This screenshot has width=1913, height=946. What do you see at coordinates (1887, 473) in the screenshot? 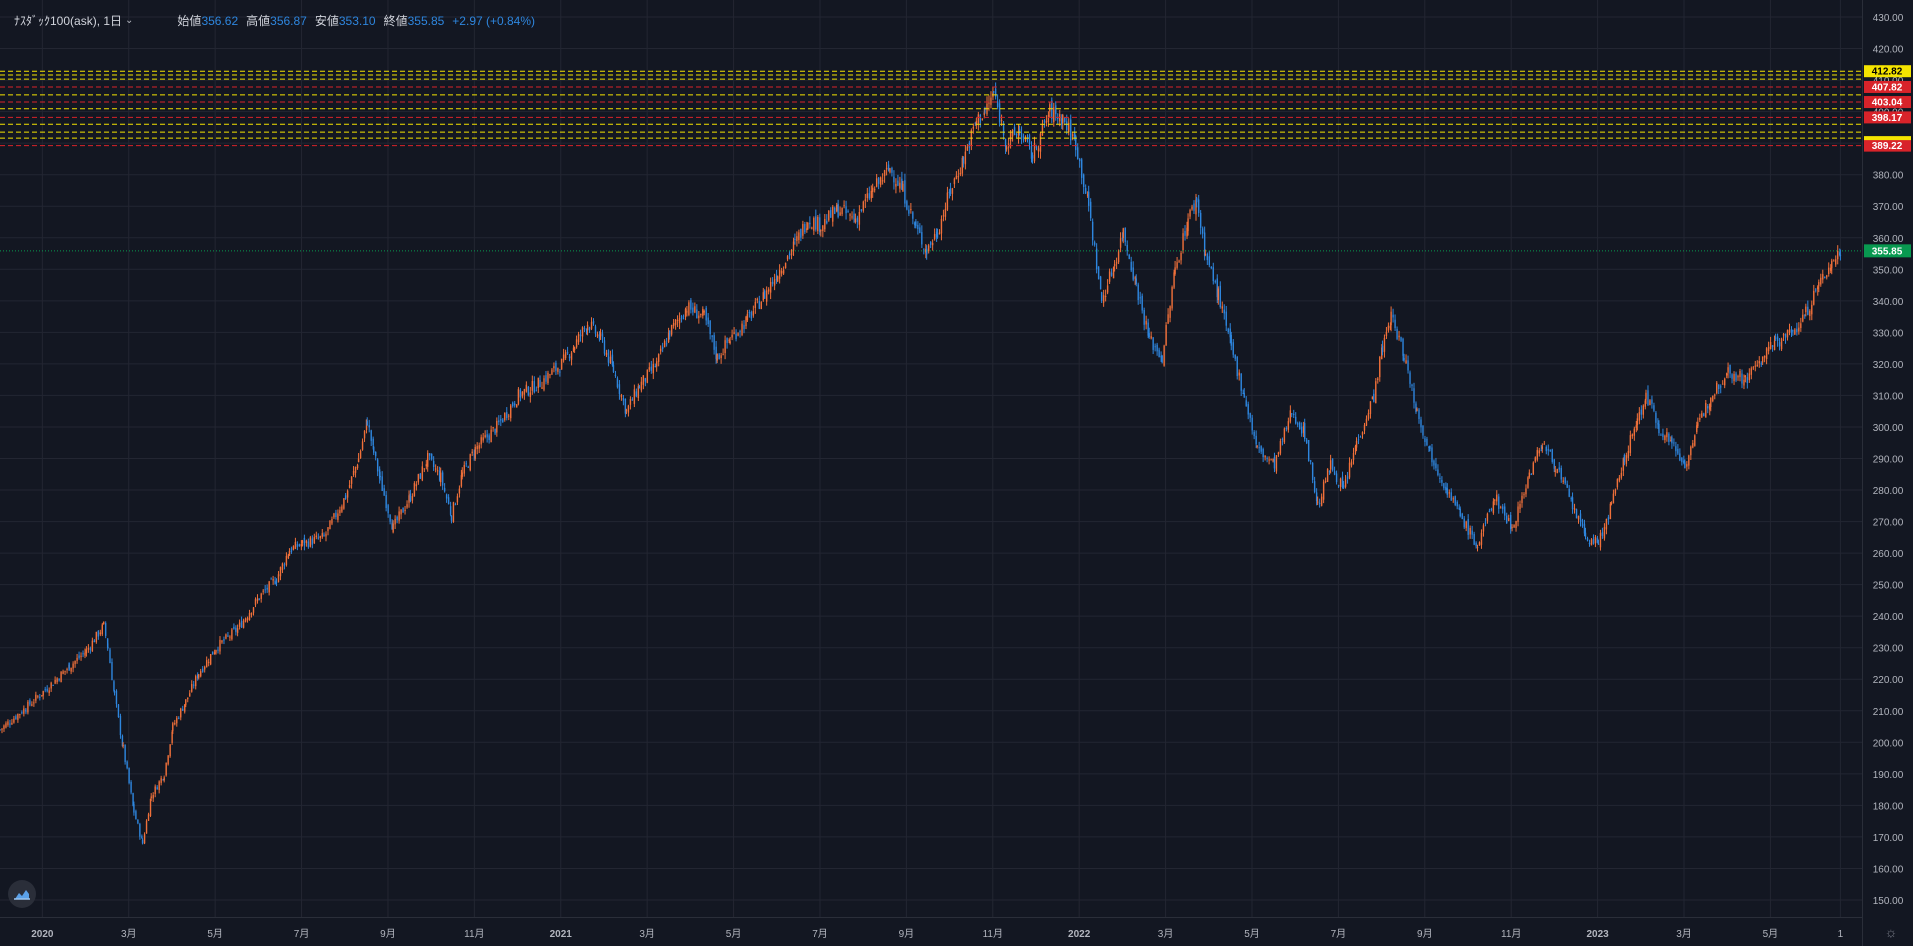
I see `price-axis` at bounding box center [1887, 473].